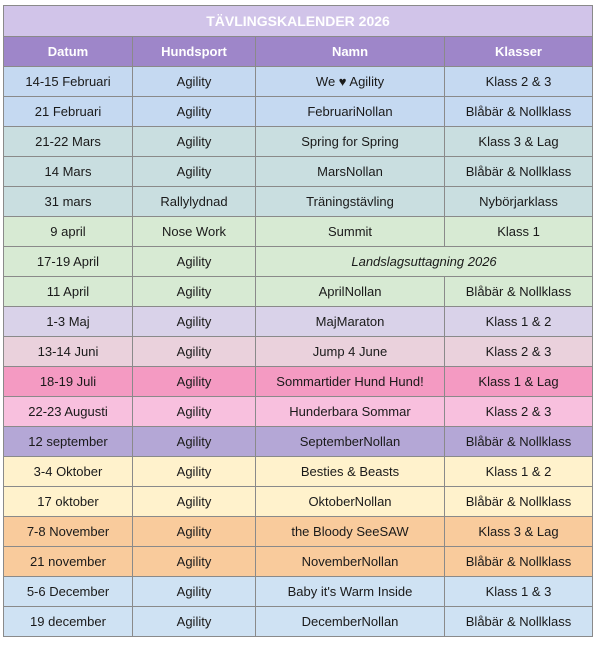 The width and height of the screenshot is (597, 648). What do you see at coordinates (68, 141) in the screenshot?
I see `cell-datum: 21-22 Mars` at bounding box center [68, 141].